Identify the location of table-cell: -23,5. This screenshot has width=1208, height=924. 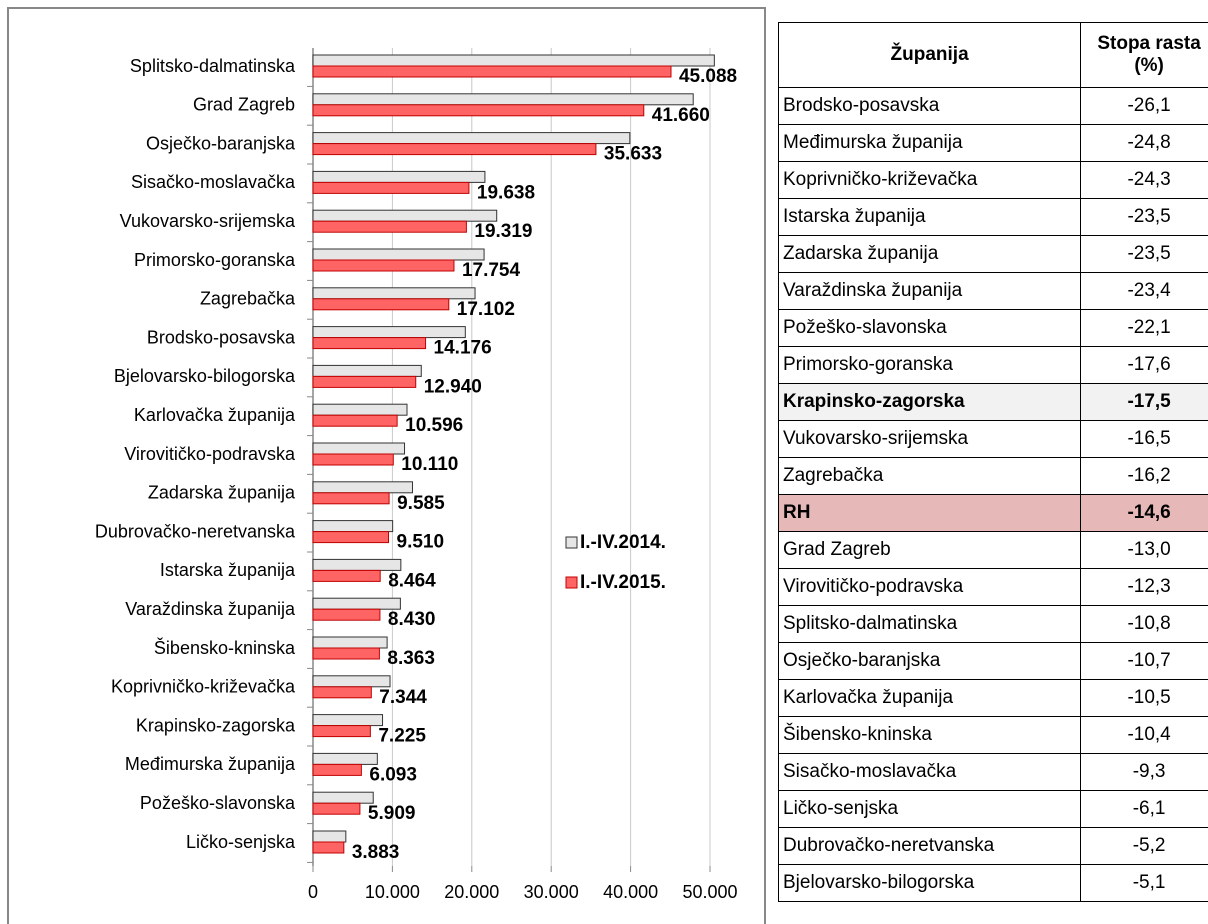
(1144, 217).